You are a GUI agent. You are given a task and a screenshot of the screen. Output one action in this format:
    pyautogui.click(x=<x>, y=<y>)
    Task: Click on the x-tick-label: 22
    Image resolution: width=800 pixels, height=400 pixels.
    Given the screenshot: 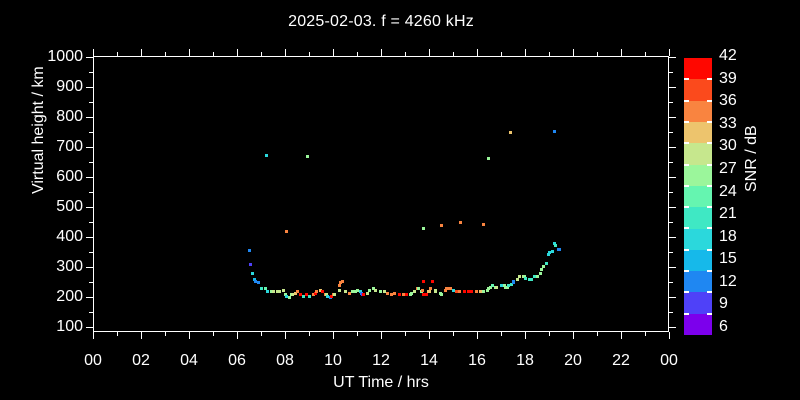 What is the action you would take?
    pyautogui.click(x=621, y=360)
    